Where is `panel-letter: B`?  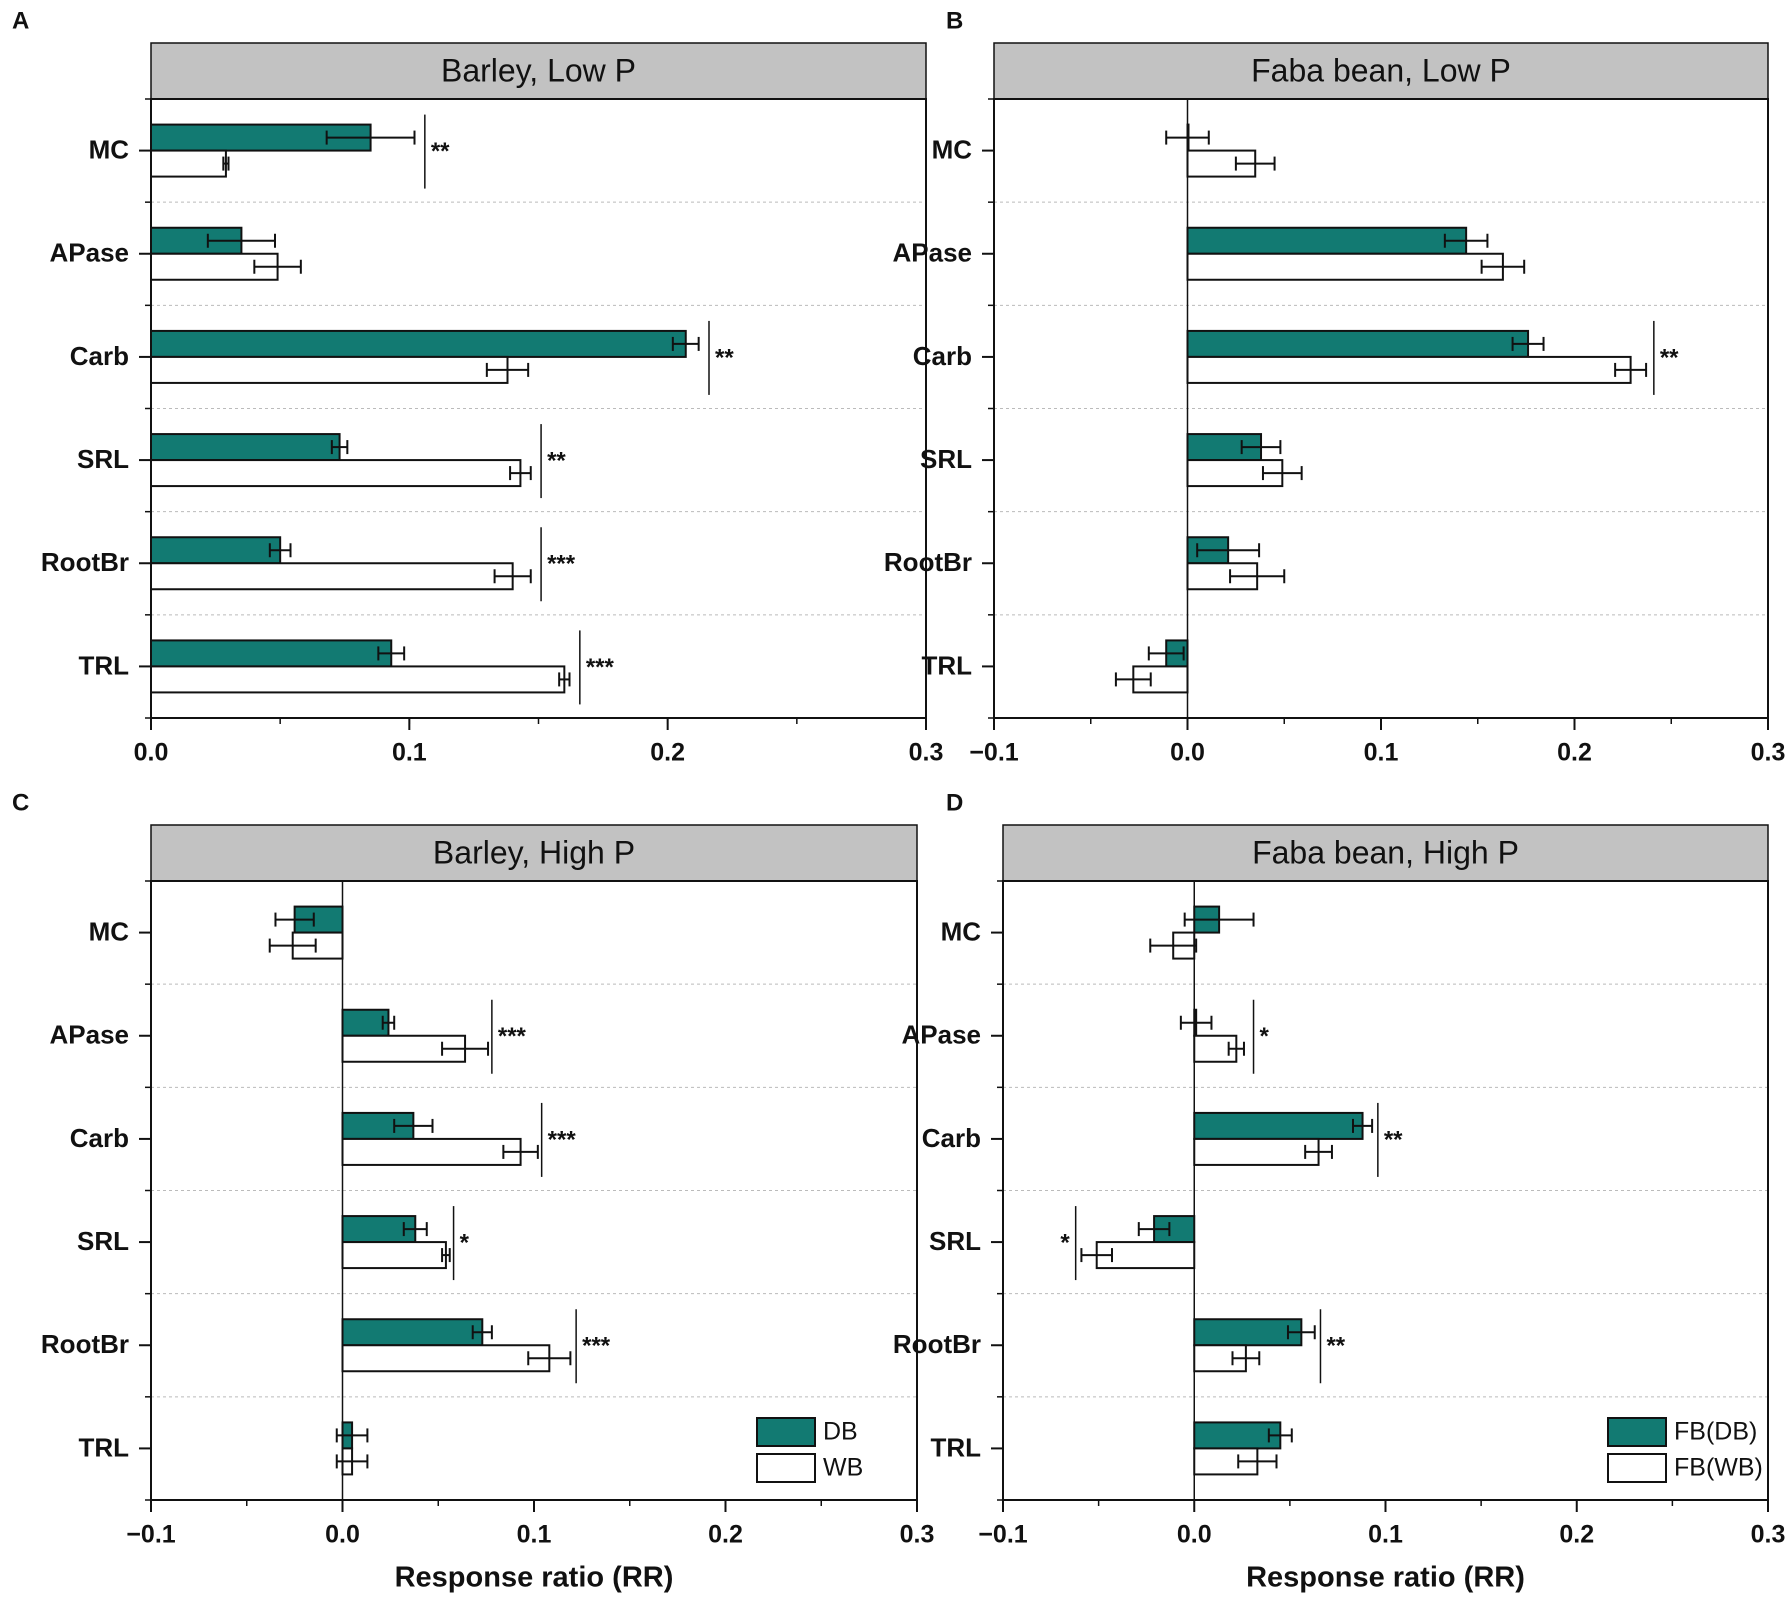 panel-letter: B is located at coordinates (954, 20).